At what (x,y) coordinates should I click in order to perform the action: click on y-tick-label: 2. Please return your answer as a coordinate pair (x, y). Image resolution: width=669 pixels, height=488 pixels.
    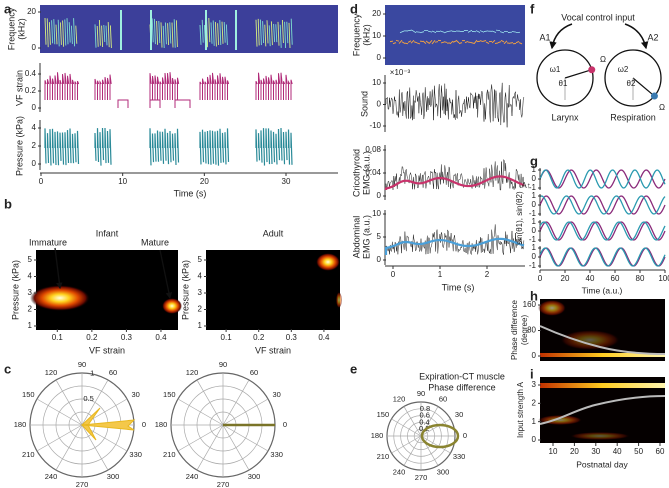
    Looking at the image, I should click on (200, 309).